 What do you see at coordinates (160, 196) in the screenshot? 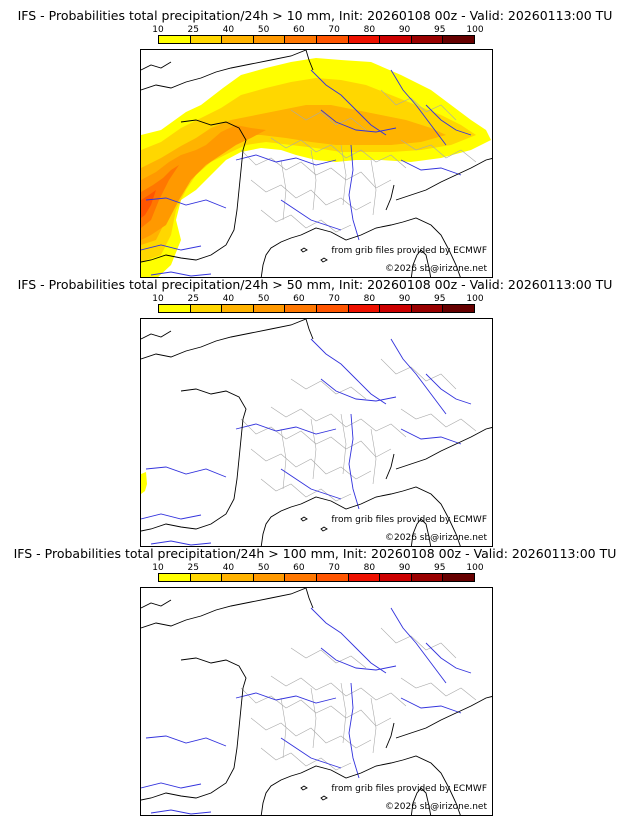
I see `precip-zone-red-orange` at bounding box center [160, 196].